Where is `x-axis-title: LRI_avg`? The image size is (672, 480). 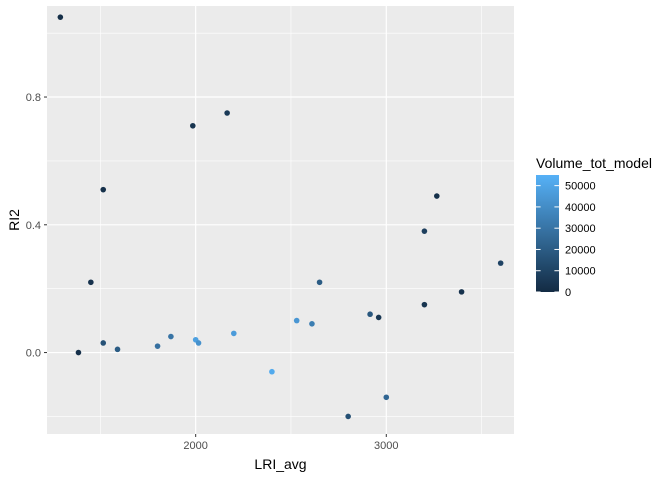 x-axis-title: LRI_avg is located at coordinates (280, 464).